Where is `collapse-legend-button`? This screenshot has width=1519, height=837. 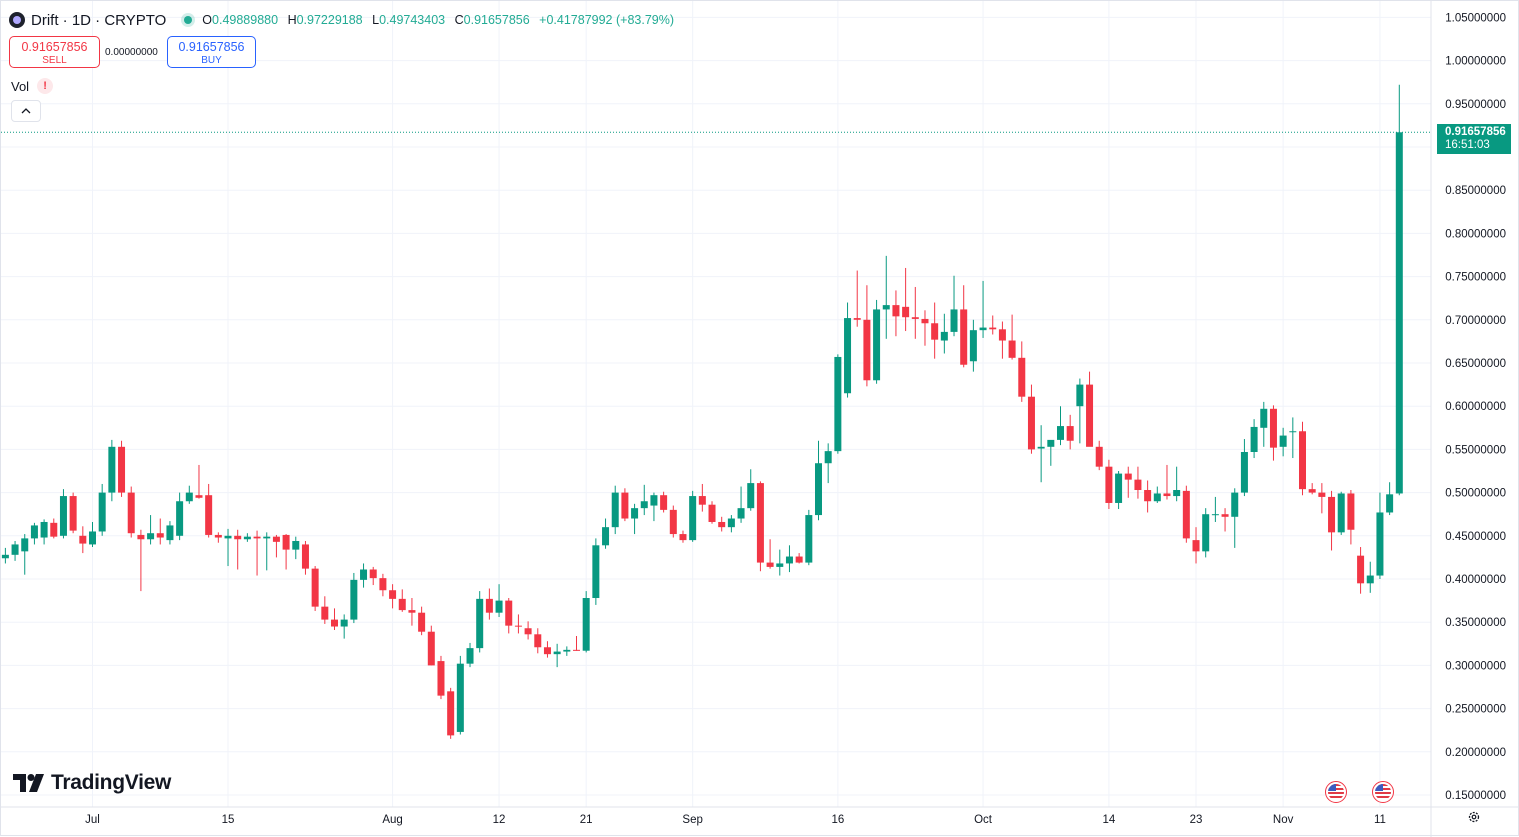 collapse-legend-button is located at coordinates (26, 111).